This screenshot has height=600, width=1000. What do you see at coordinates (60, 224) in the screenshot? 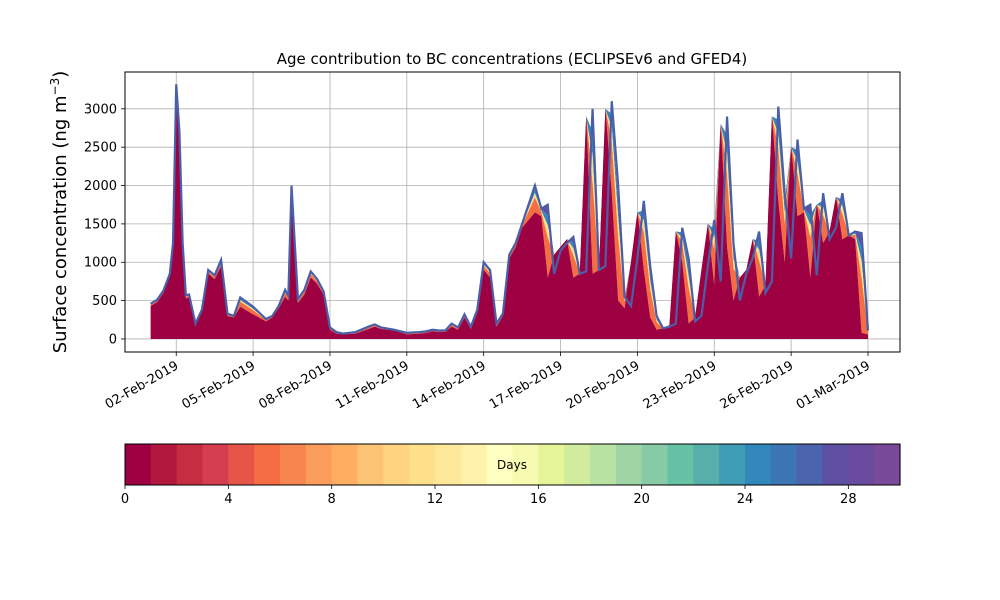
I see `y-axis-label-main: Surface concentration (ng m` at bounding box center [60, 224].